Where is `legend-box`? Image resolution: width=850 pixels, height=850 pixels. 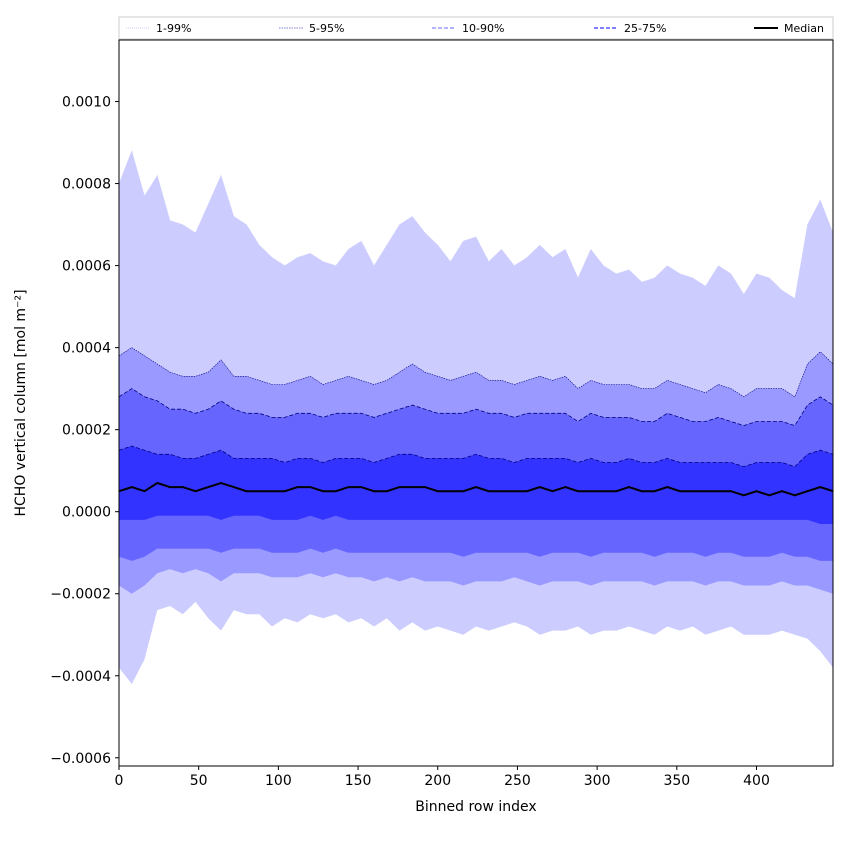
legend-box is located at coordinates (476, 28).